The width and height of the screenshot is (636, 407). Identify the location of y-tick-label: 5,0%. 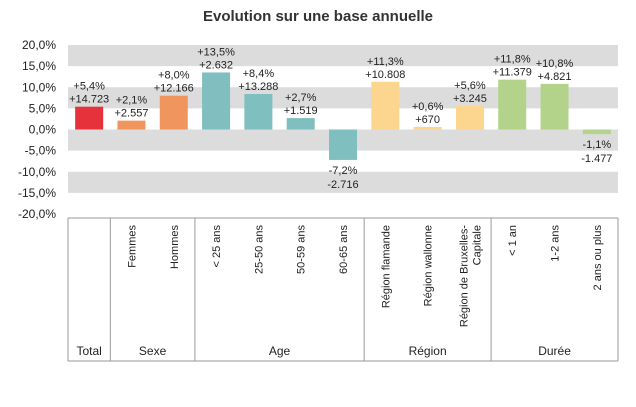
(43, 108).